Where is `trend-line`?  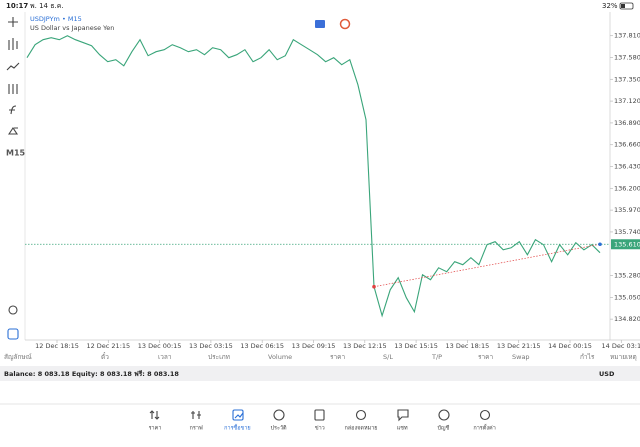
trend-line is located at coordinates (487, 265).